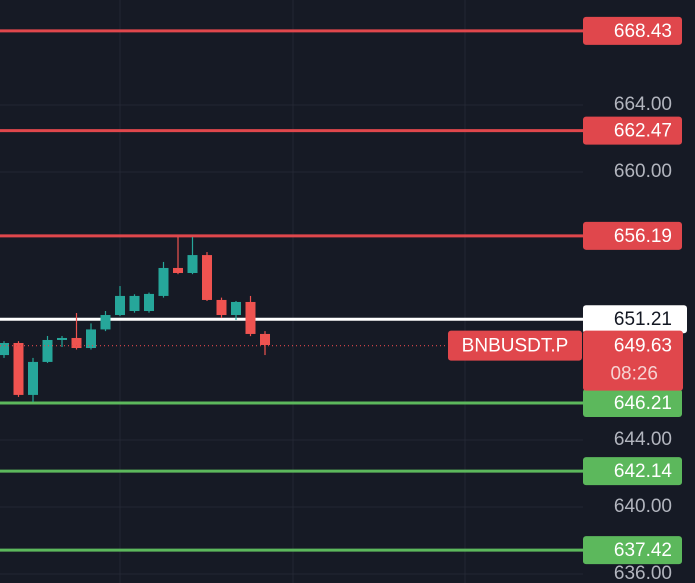 This screenshot has width=695, height=583. I want to click on y-tick-label: 640.00, so click(643, 506).